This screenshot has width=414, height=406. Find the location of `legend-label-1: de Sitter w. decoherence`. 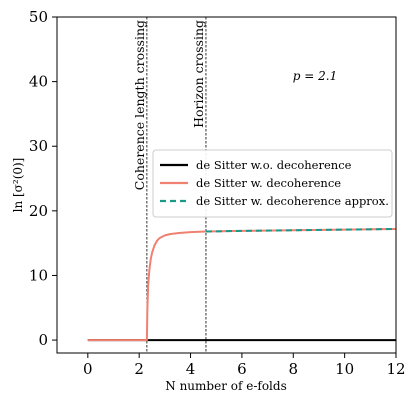

legend-label-1: de Sitter w. decoherence is located at coordinates (268, 183).